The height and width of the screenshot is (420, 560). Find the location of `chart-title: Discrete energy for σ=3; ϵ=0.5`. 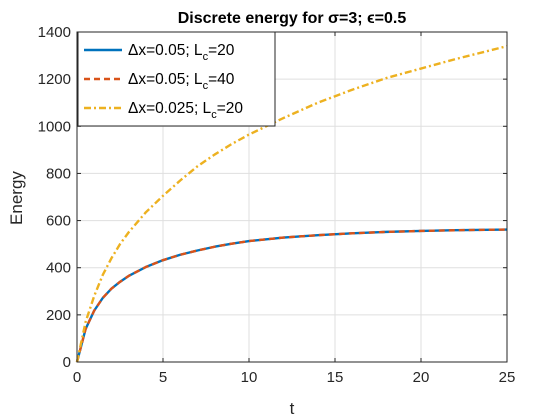

chart-title: Discrete energy for σ=3; ϵ=0.5 is located at coordinates (292, 18).